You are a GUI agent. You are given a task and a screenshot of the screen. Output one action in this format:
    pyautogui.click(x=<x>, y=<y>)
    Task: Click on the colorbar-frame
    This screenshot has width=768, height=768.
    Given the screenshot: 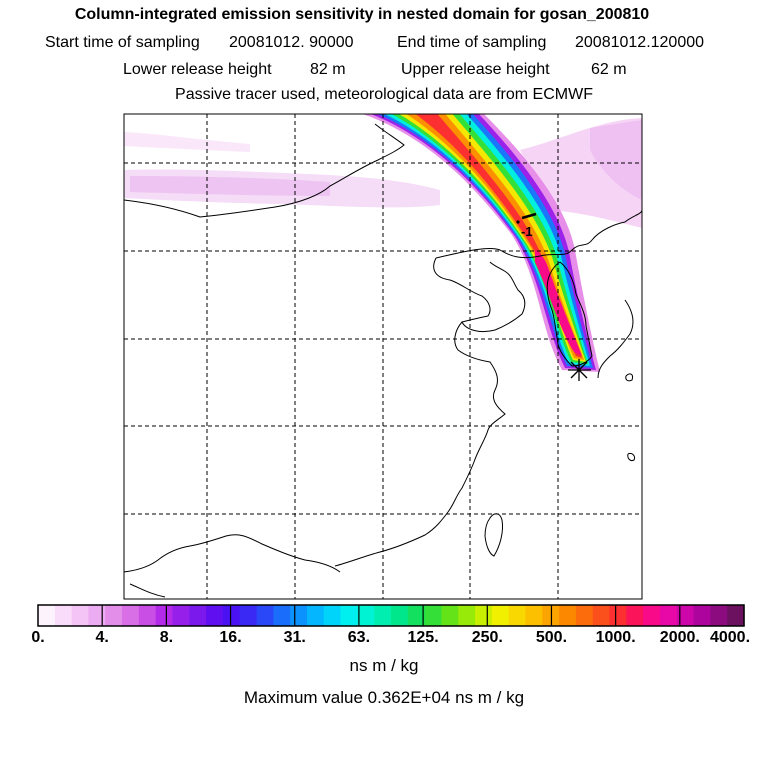 What is the action you would take?
    pyautogui.click(x=391, y=615)
    